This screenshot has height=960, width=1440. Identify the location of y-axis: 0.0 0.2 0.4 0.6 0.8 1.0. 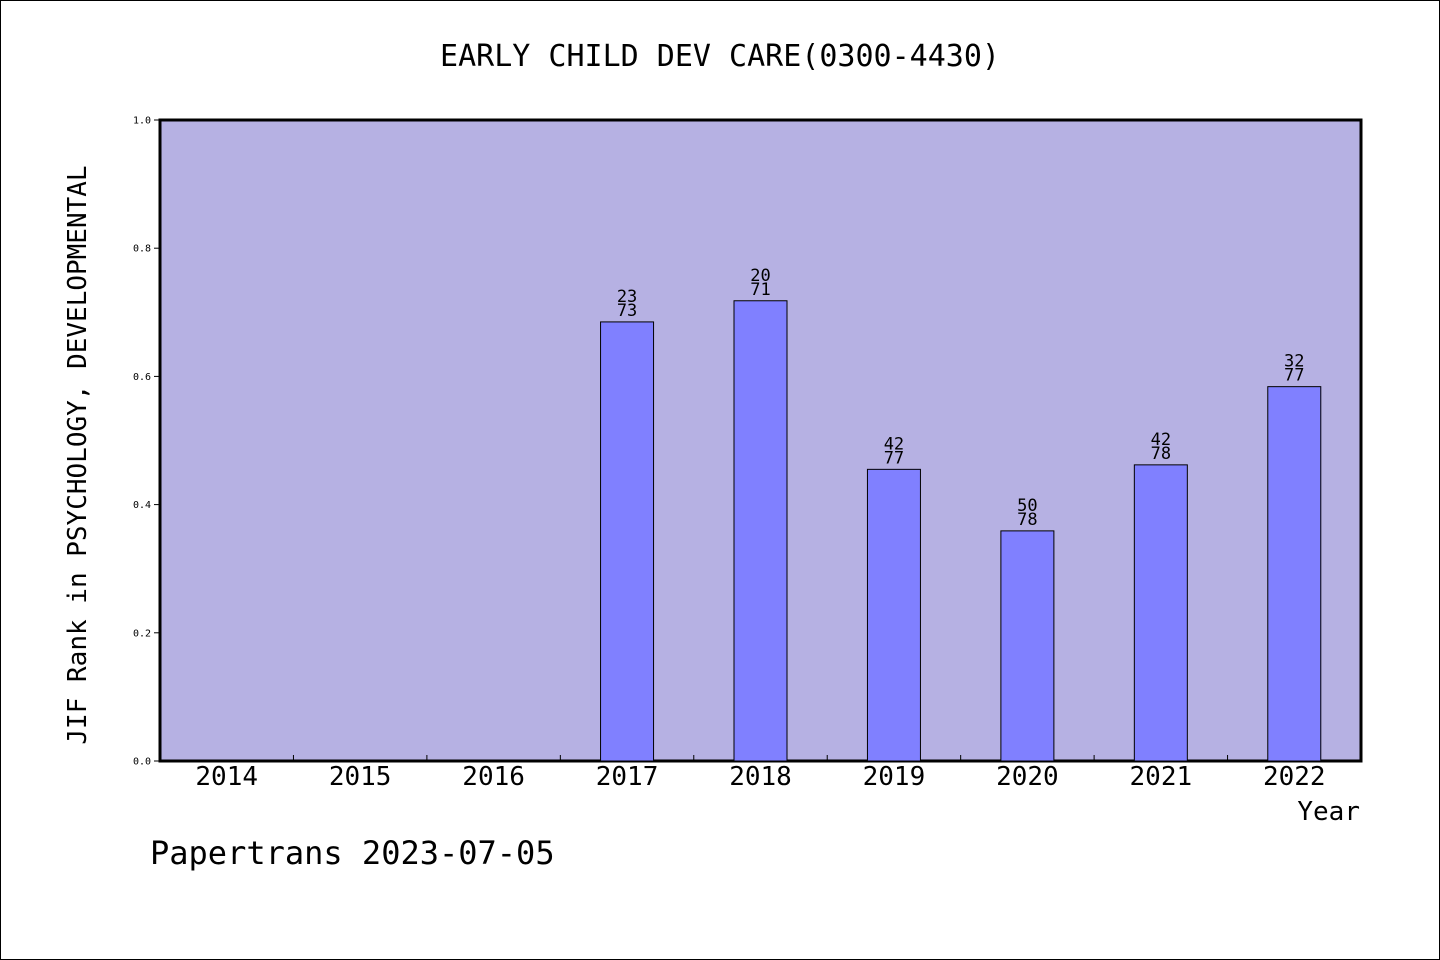
(146, 442).